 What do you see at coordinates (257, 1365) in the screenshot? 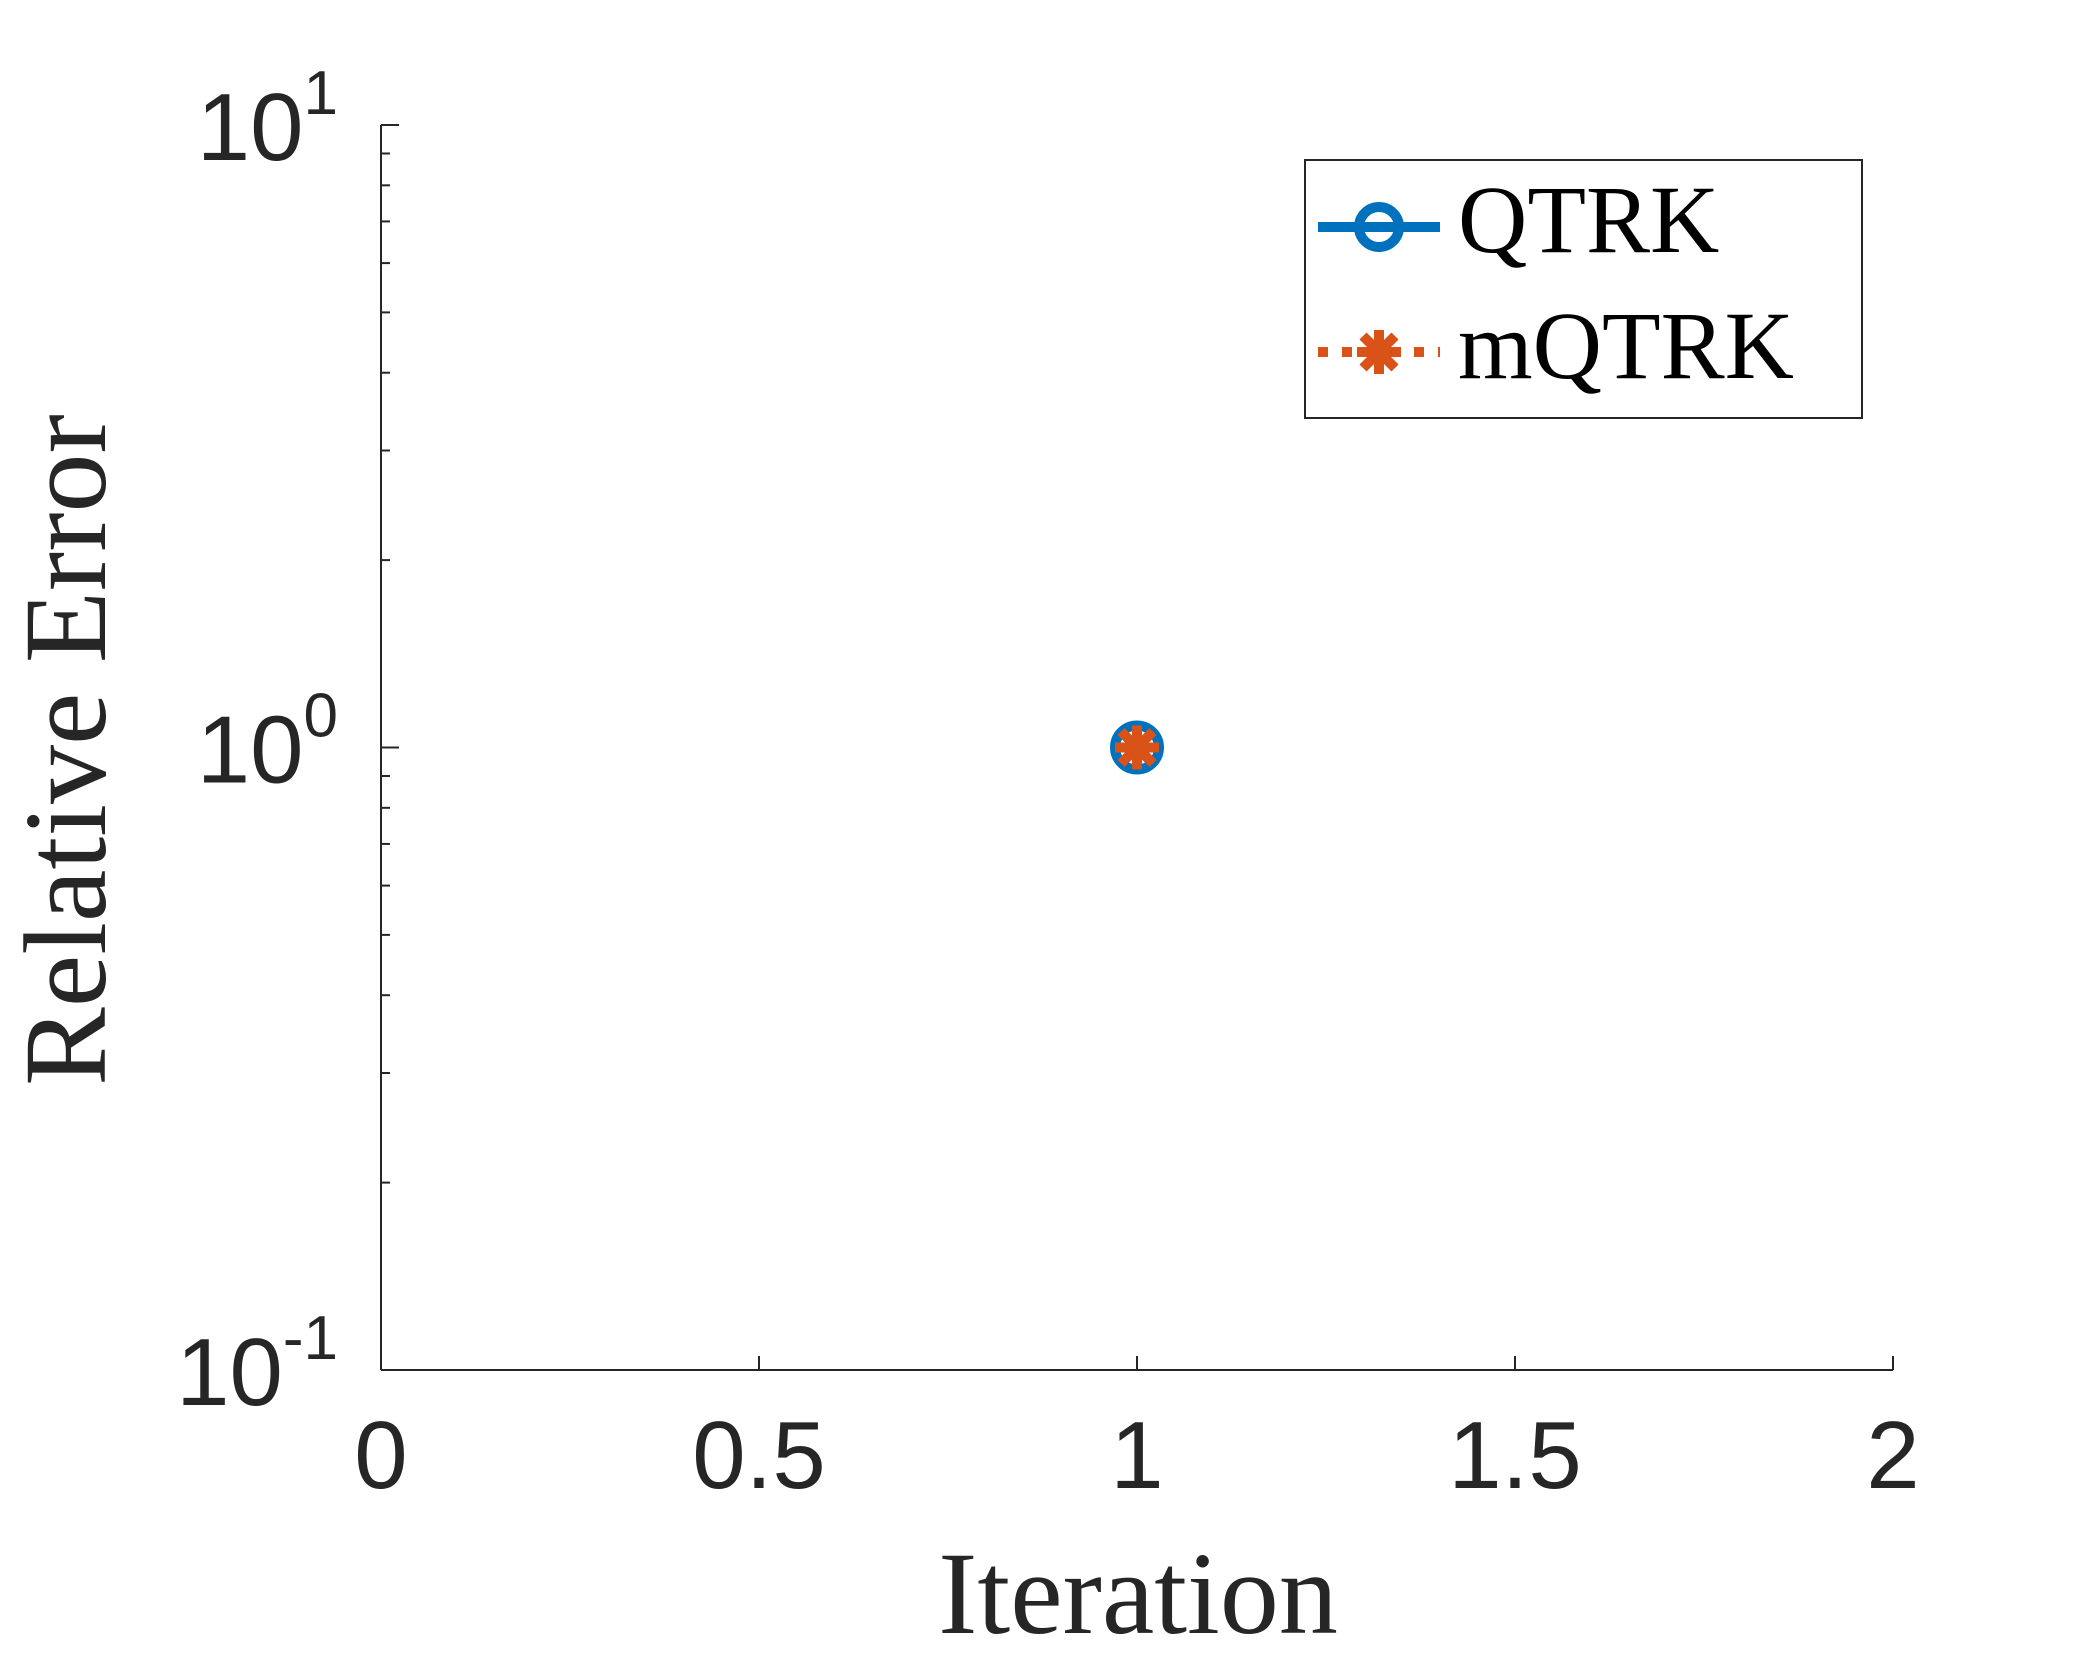
I see `y-tick-label: 10⁻¹` at bounding box center [257, 1365].